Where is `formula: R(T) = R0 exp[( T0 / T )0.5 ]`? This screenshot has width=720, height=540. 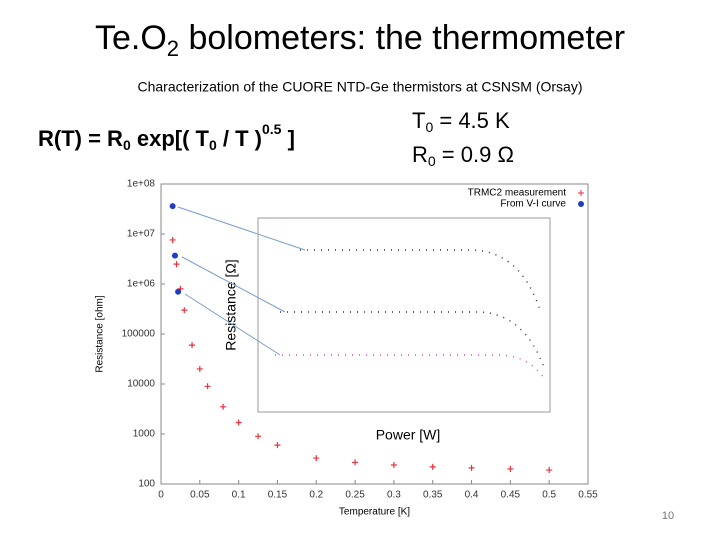 formula: R(T) = R0 exp[( T0 / T )0.5 ] is located at coordinates (166, 137).